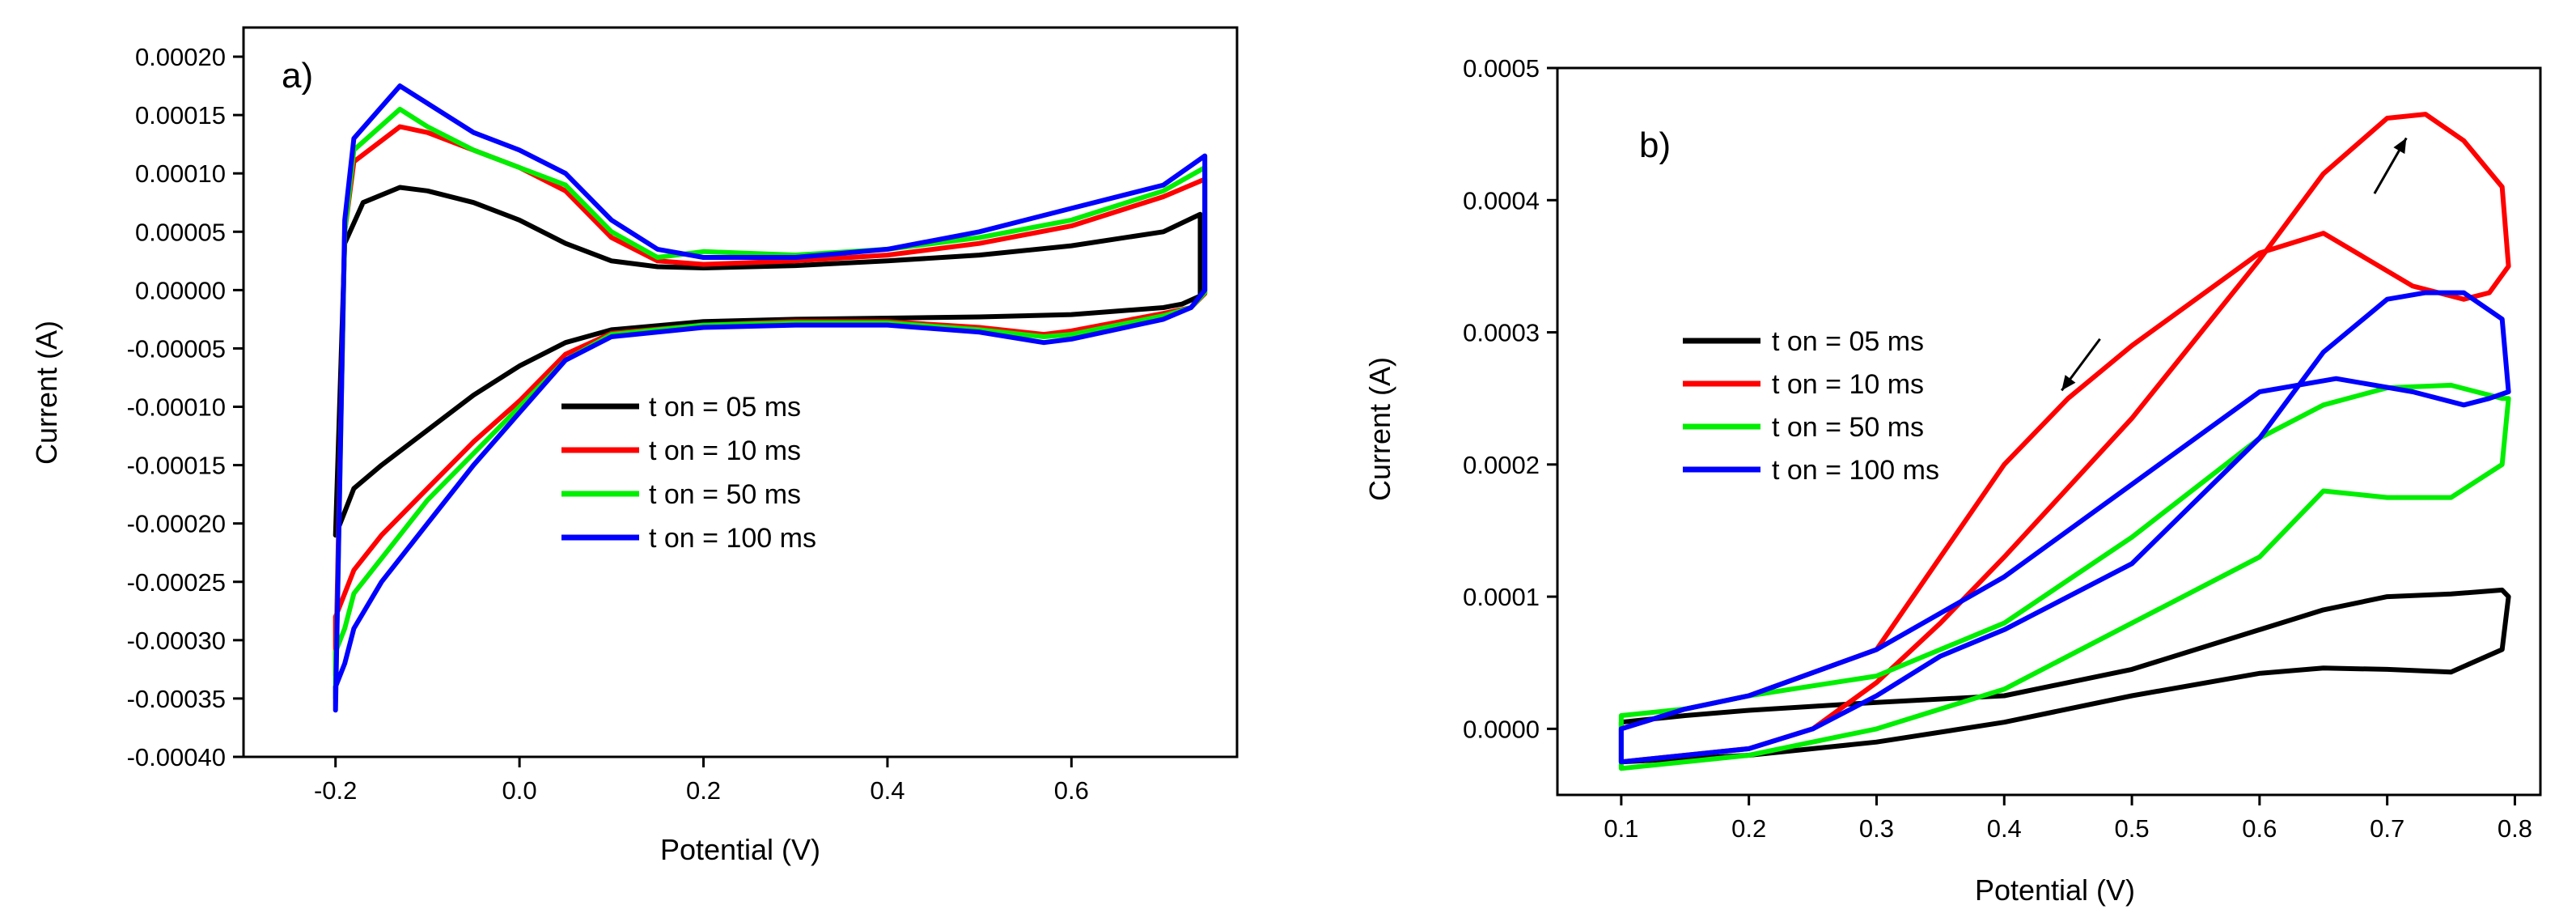  Describe the element at coordinates (176, 641) in the screenshot. I see `y-tick-label: -0.00030` at that location.